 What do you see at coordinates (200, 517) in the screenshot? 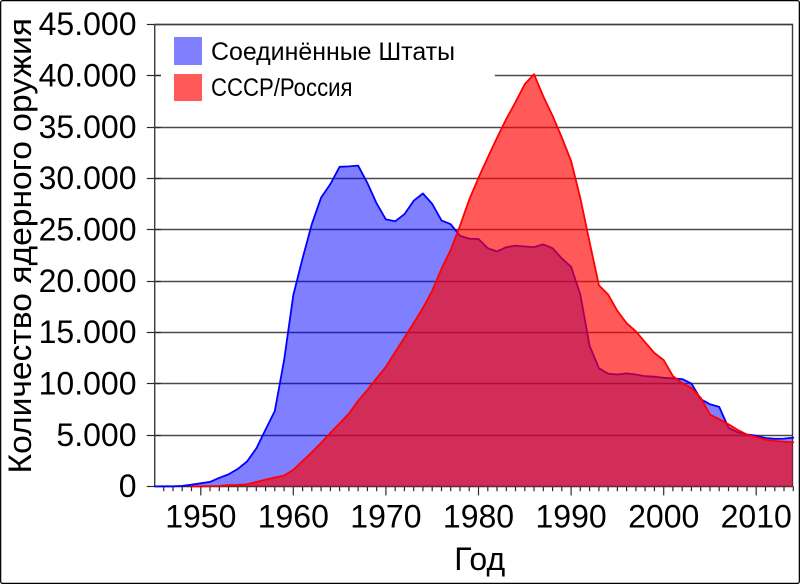
I see `svg-text: 1950` at bounding box center [200, 517].